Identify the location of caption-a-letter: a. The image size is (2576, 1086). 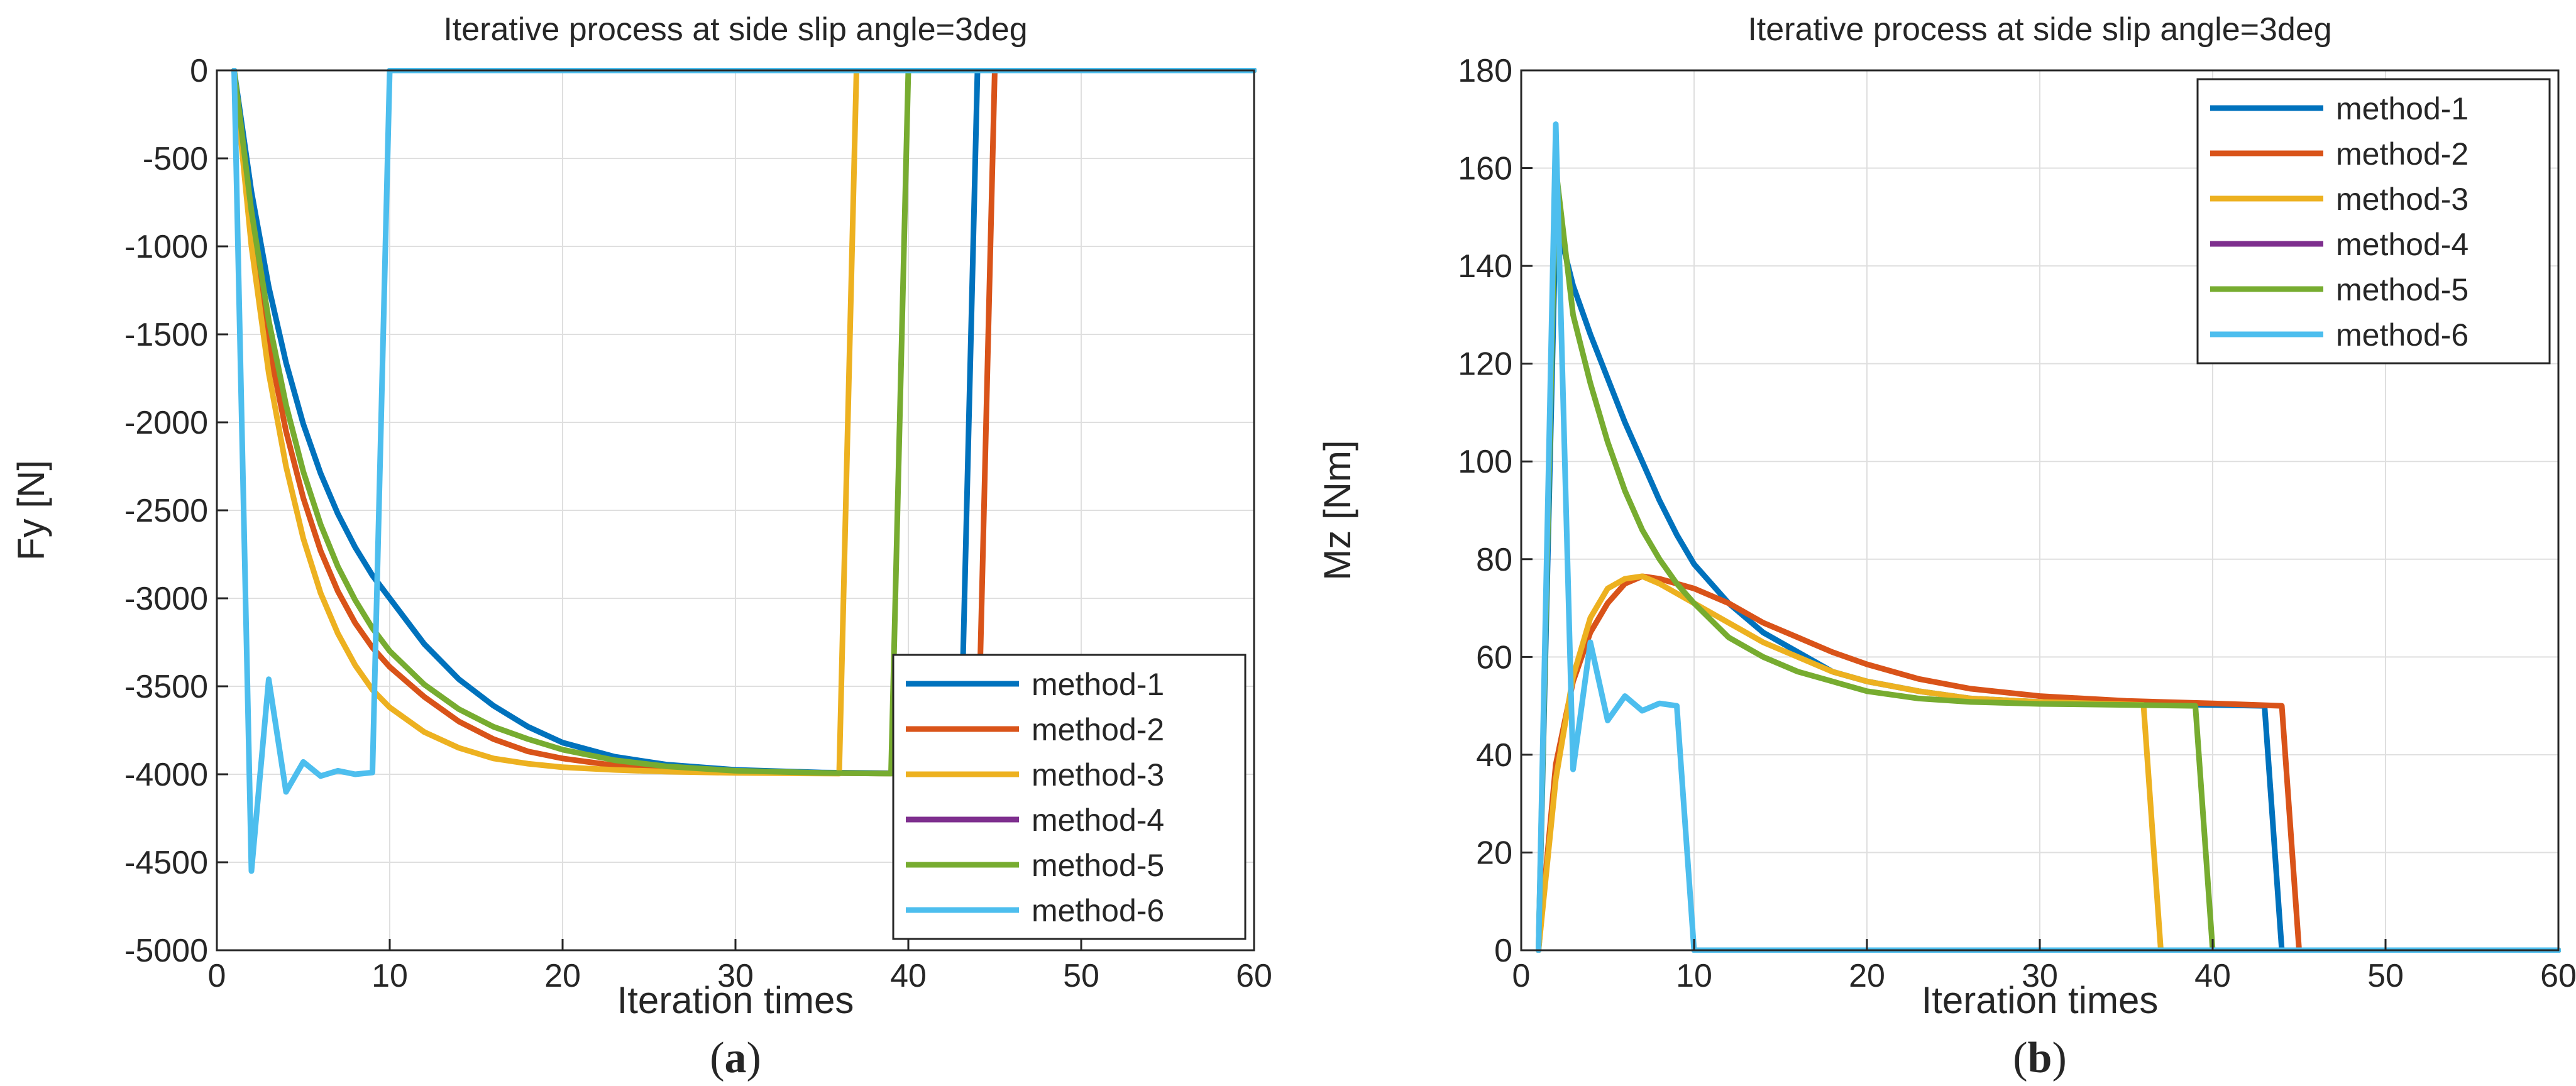
(736, 1058).